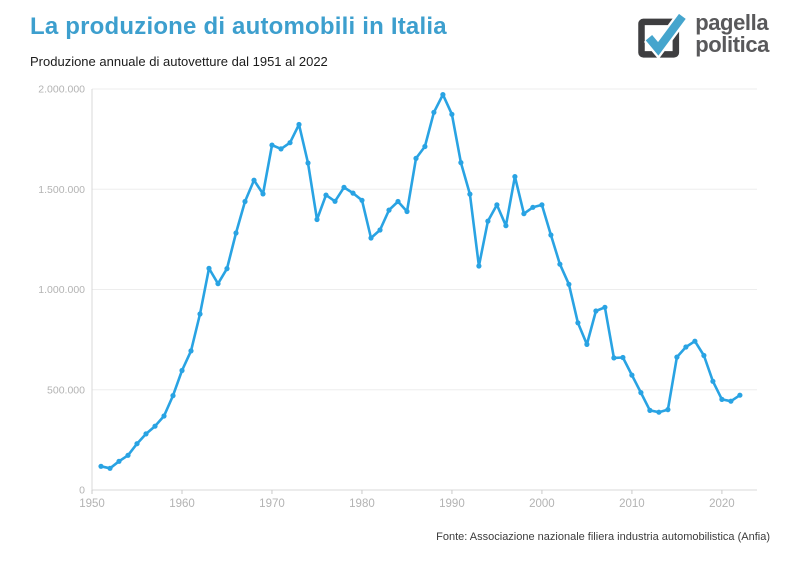 This screenshot has height=580, width=793. I want to click on x-tick-label: 1950, so click(92, 504).